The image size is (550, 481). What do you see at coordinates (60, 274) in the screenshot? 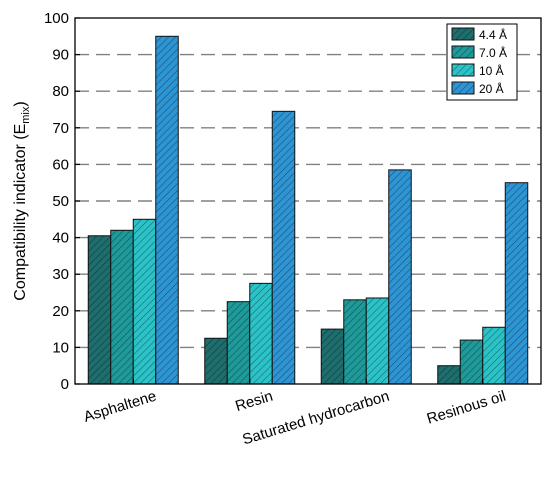
I see `y-tick-label: 30` at bounding box center [60, 274].